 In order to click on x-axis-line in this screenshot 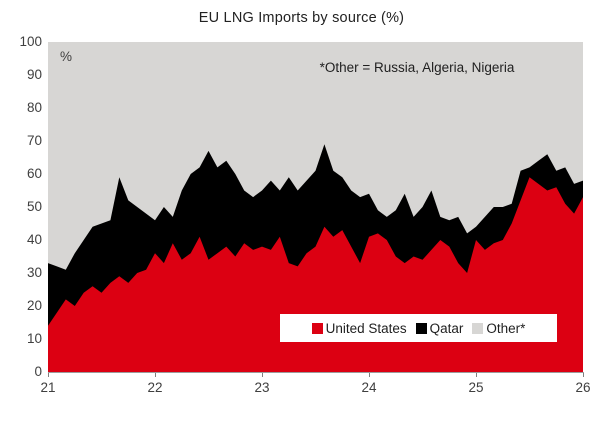, I will do `click(316, 372)`.